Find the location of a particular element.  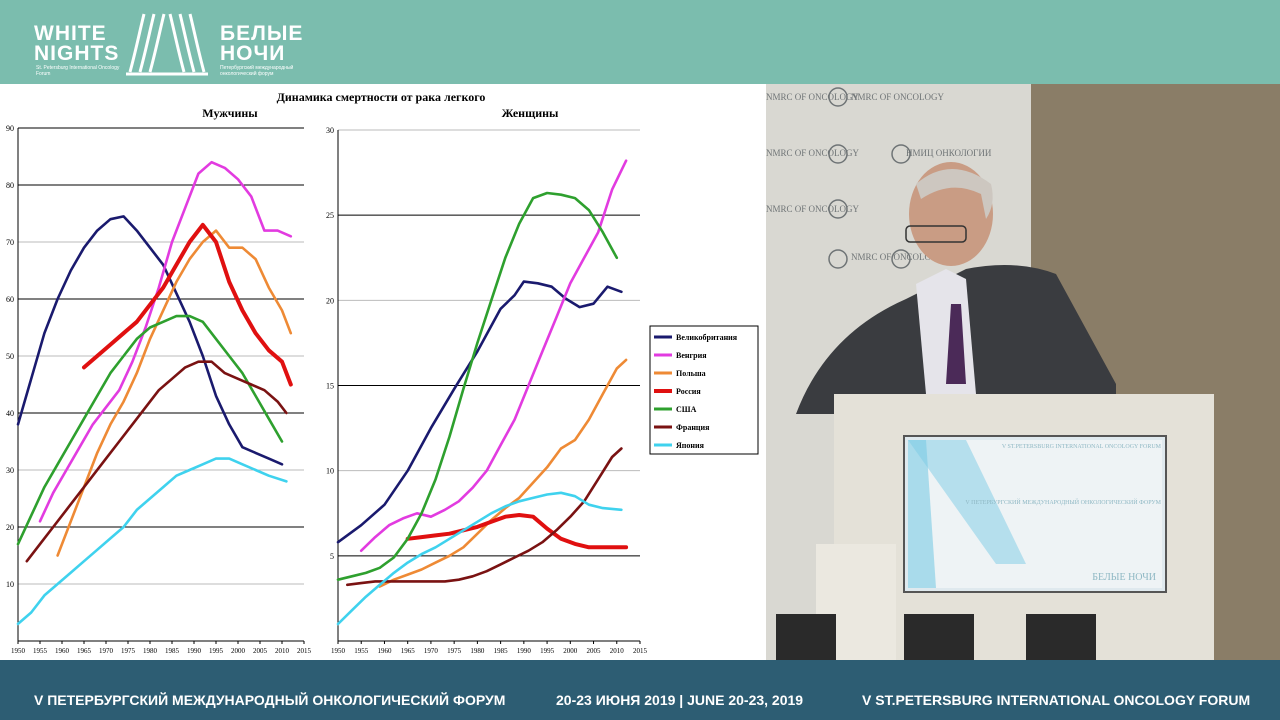

women-x-tick-label: 2005 is located at coordinates (594, 651).